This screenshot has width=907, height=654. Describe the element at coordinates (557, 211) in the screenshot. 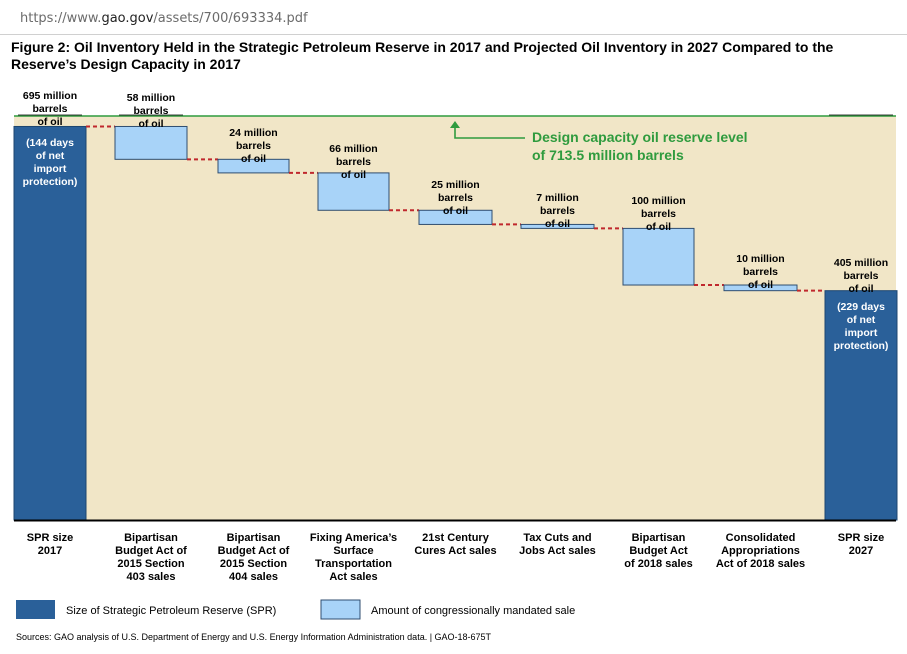

I see `bar-value-label: 7 million barrels of oil` at that location.